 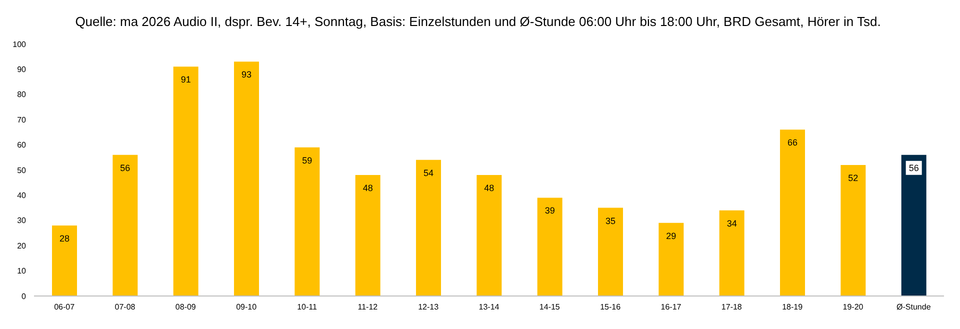 I want to click on data-label: 29, so click(x=671, y=235).